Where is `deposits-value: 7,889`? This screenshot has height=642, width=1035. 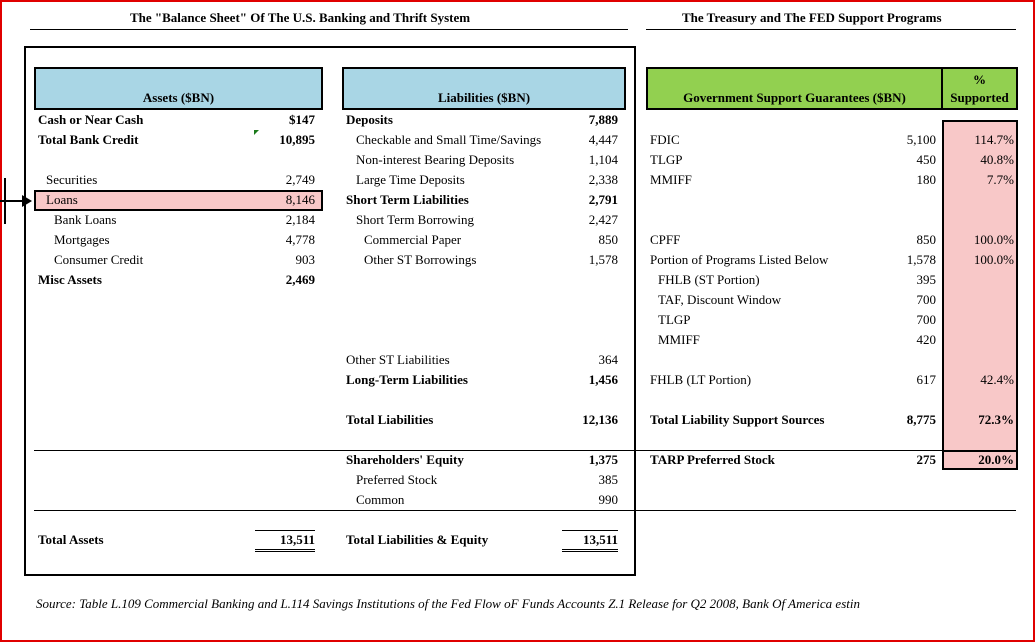
deposits-value: 7,889 is located at coordinates (603, 119).